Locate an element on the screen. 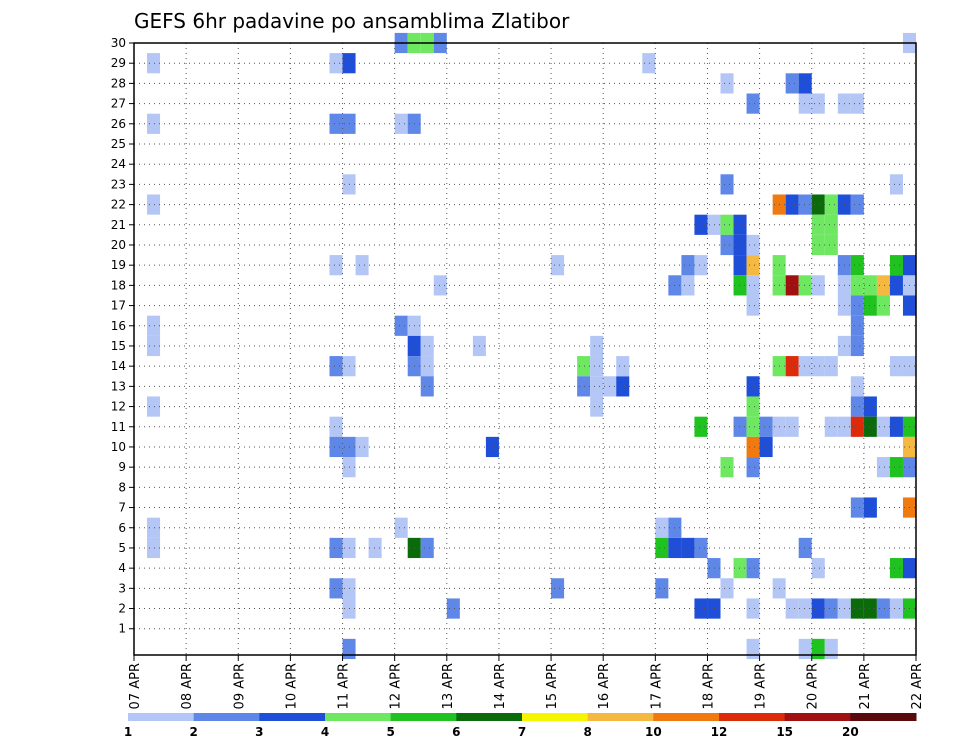 Image resolution: width=960 pixels, height=742 pixels. y-tick-label: 23 is located at coordinates (118, 184).